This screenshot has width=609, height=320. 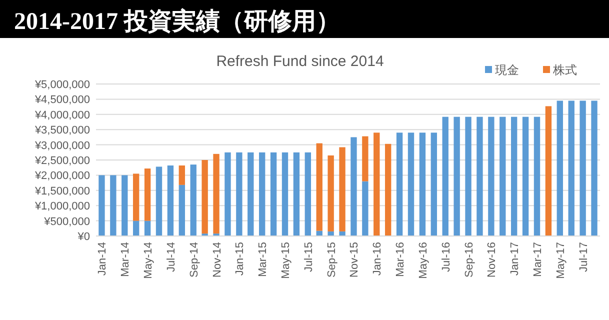 I want to click on y-tick-label: ¥2,000,000, so click(x=62, y=176).